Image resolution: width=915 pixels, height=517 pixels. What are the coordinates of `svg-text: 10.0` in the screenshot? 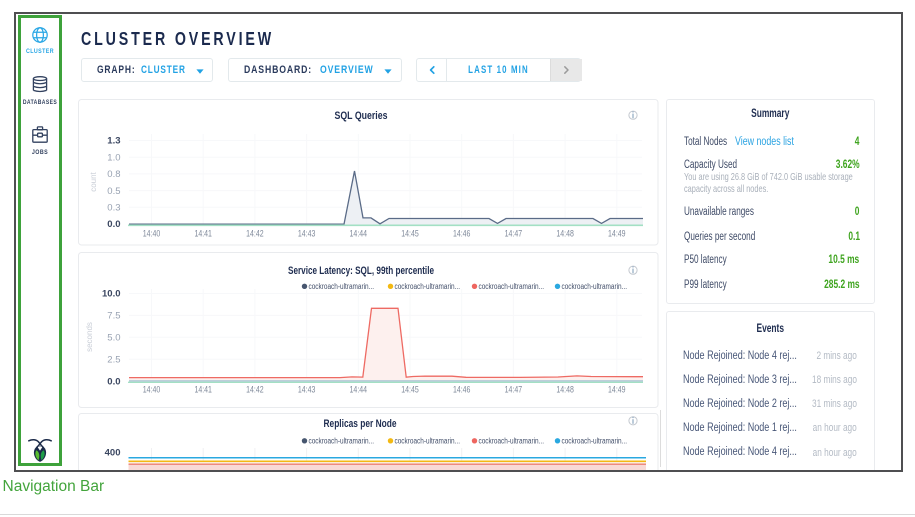 It's located at (111, 294).